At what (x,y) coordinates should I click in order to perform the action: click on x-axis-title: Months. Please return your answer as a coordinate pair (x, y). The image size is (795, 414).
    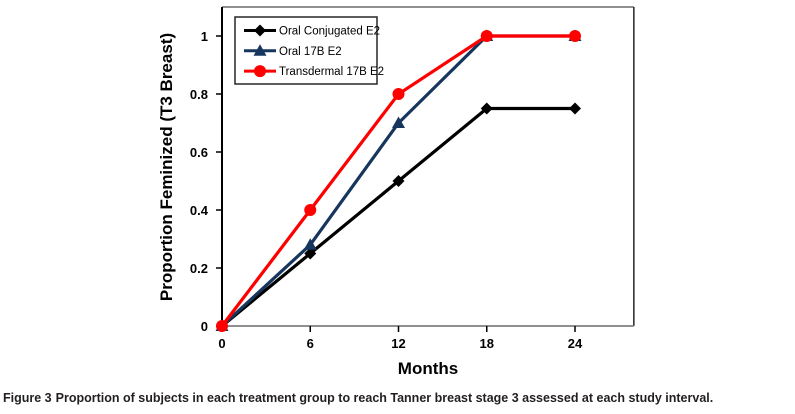
    Looking at the image, I should click on (428, 368).